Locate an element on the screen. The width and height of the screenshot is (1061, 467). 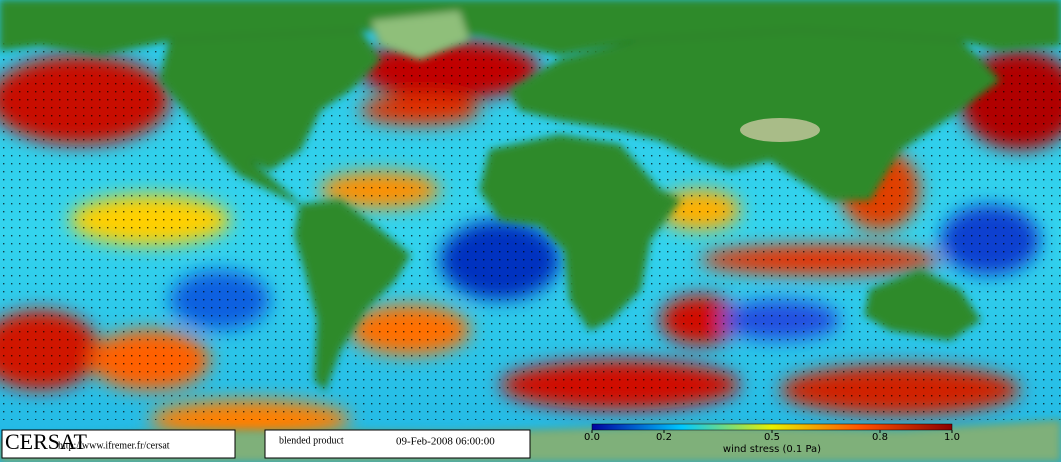
colorbar-tick-label: 0.0 is located at coordinates (592, 437).